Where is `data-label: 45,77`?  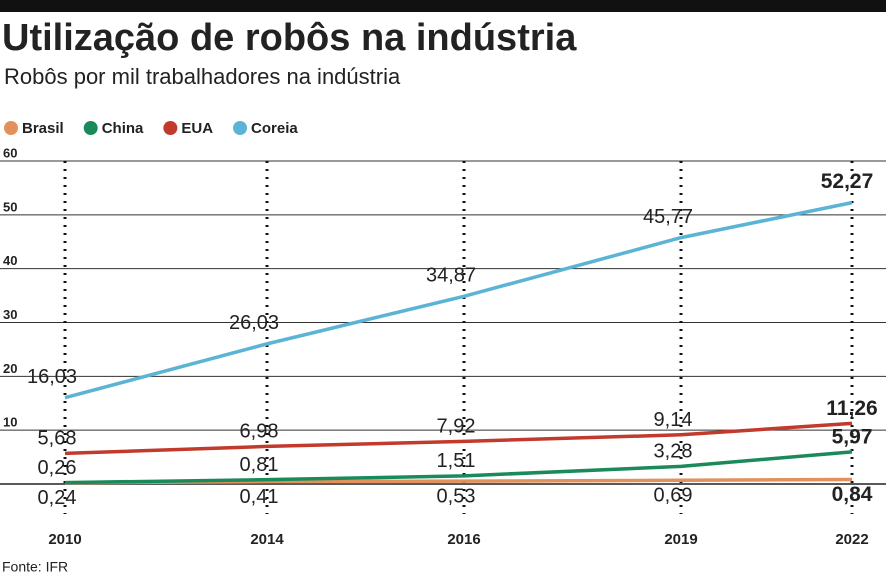 data-label: 45,77 is located at coordinates (668, 217).